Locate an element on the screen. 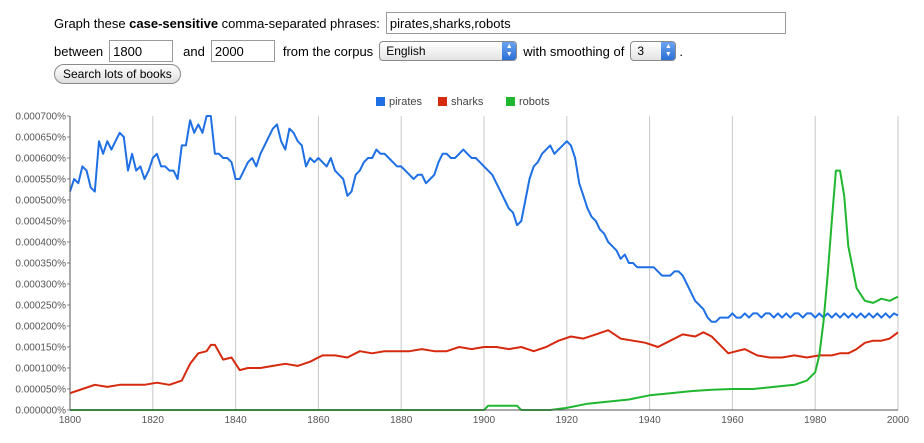  y-tick-label: 0.000250% is located at coordinates (40, 306).